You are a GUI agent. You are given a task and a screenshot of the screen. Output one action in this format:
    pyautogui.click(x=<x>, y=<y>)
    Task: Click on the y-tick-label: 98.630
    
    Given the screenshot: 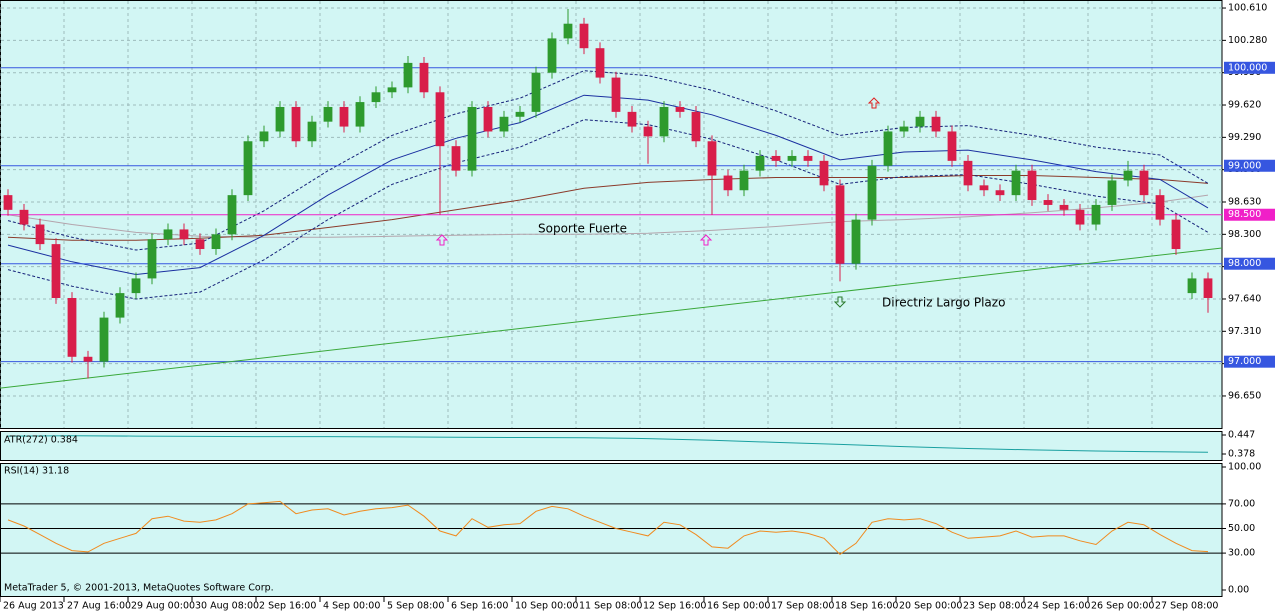 What is the action you would take?
    pyautogui.click(x=1244, y=201)
    